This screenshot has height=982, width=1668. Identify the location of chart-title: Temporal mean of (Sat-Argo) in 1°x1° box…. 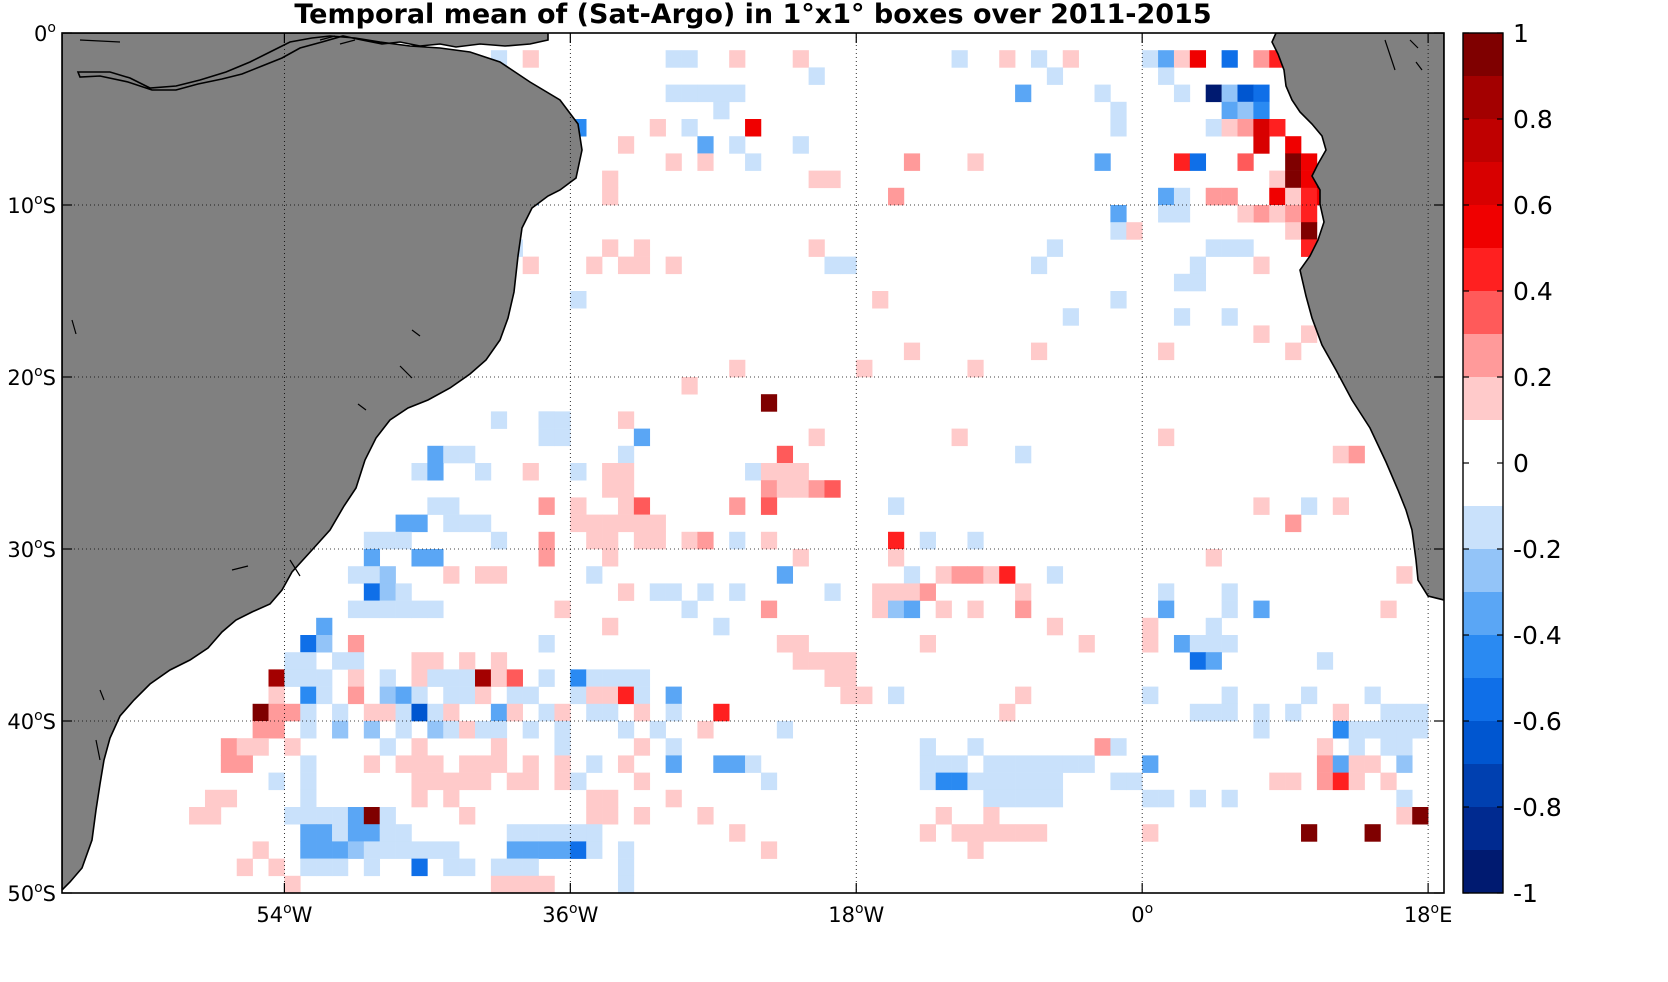
(753, 15).